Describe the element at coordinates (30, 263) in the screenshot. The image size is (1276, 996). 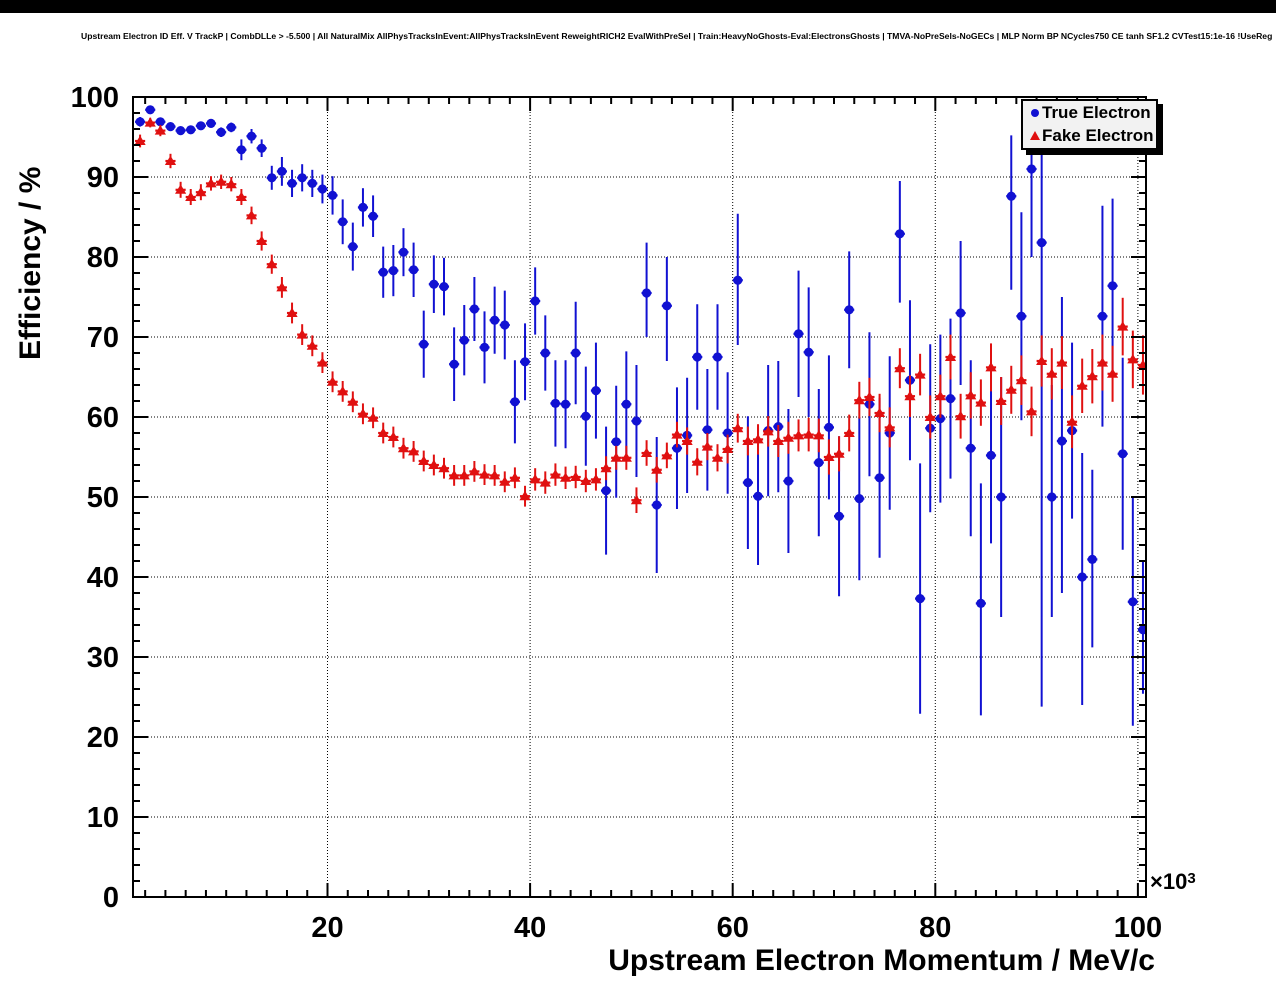
I see `y-axis-title: Efficiency / %` at that location.